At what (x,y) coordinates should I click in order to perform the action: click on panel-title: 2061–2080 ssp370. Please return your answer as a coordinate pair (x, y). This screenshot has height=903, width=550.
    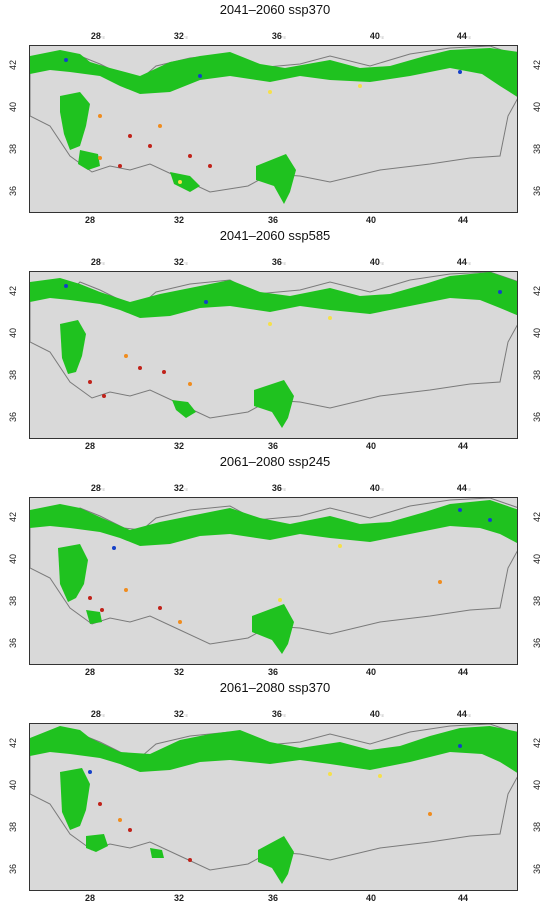
    Looking at the image, I should click on (275, 687).